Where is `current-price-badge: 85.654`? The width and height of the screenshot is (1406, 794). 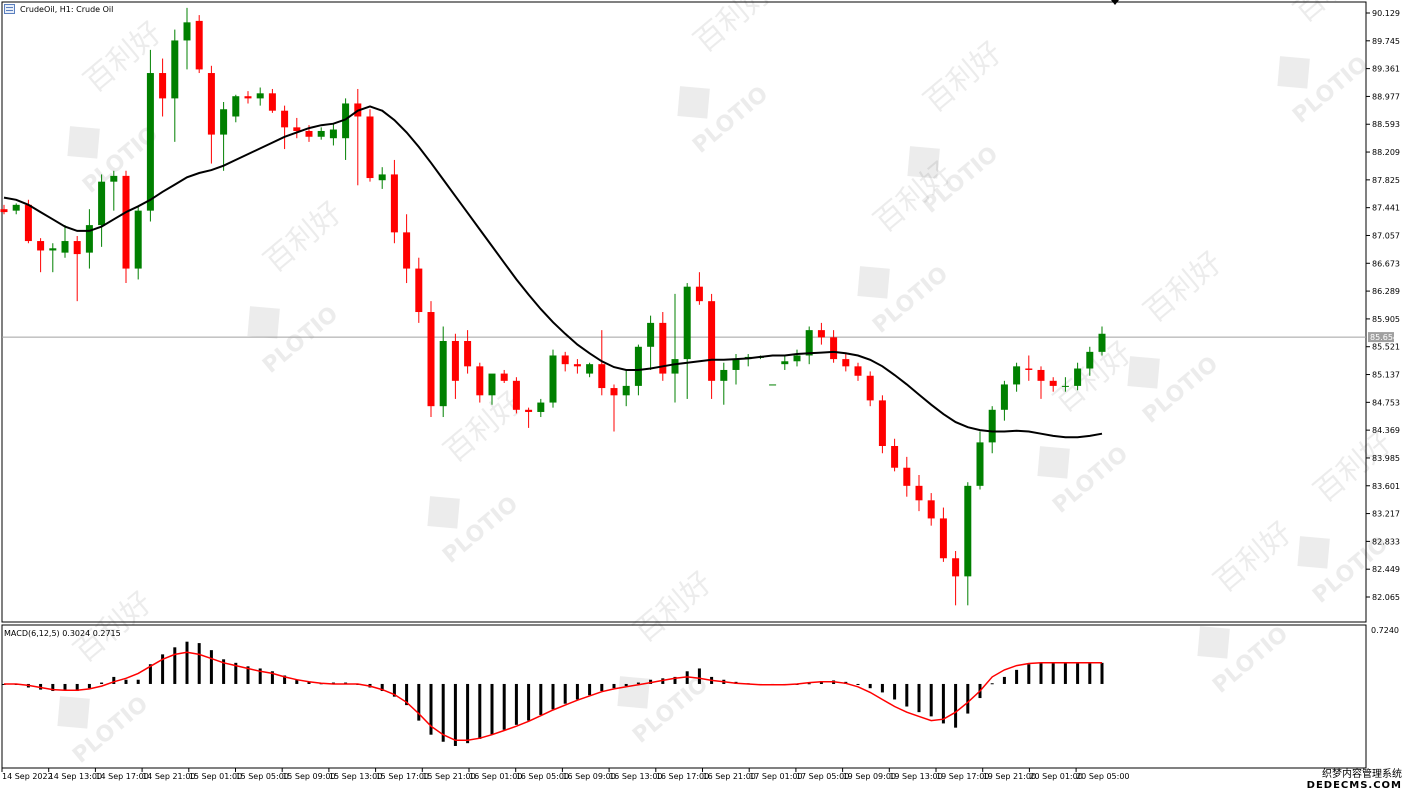
current-price-badge: 85.654 is located at coordinates (1383, 337).